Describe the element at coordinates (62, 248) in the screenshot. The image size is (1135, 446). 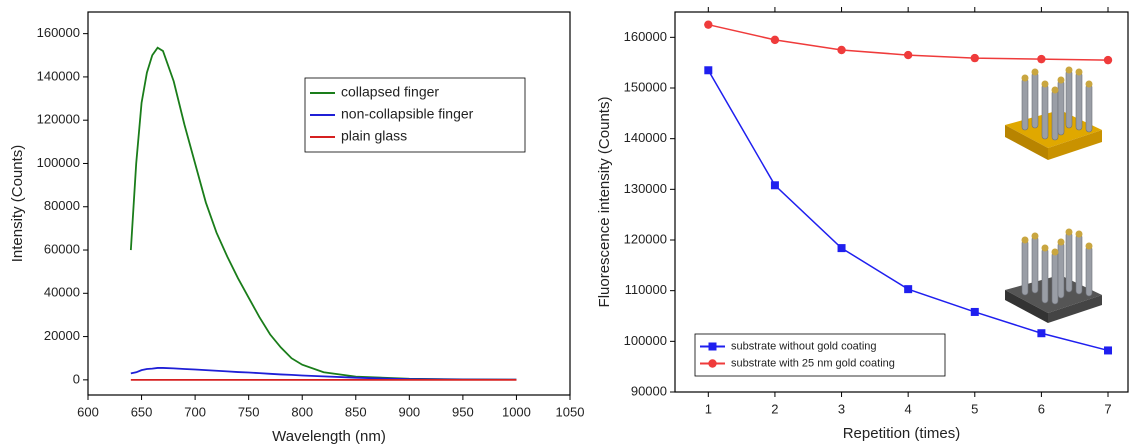
I see `y-tick-label: 60000` at that location.